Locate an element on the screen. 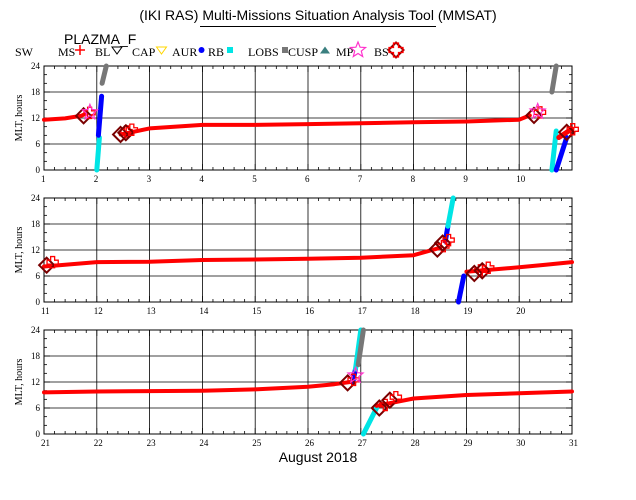 The image size is (636, 500). x-tick-label: 12 is located at coordinates (98, 311).